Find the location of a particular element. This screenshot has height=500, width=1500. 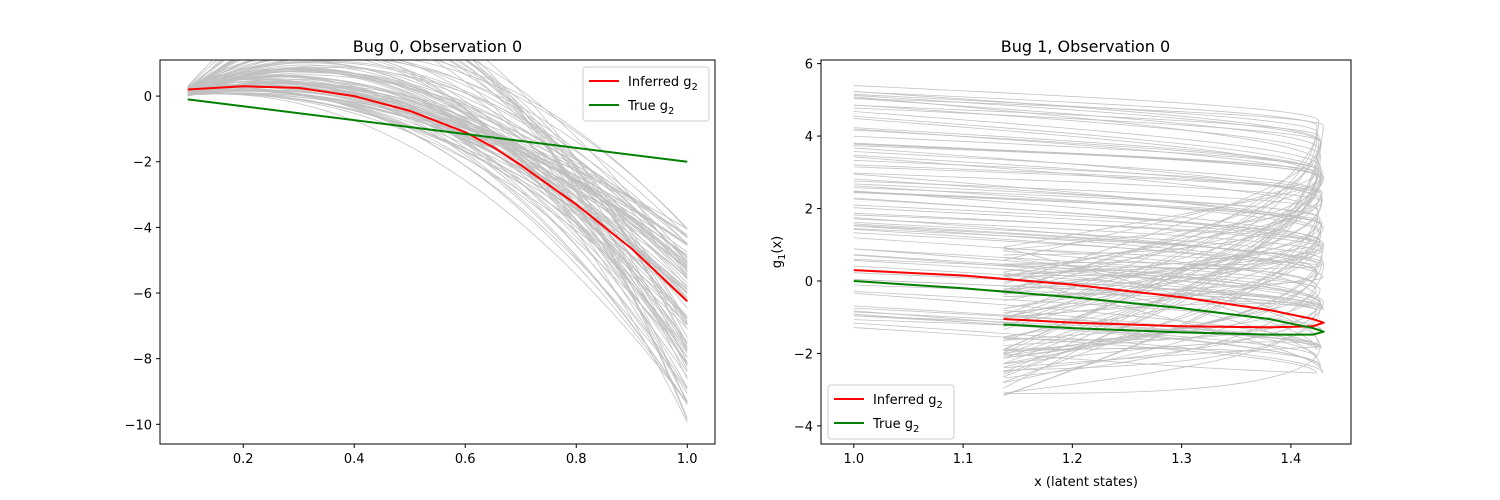

y-label-subscript: 1 is located at coordinates (782, 257).